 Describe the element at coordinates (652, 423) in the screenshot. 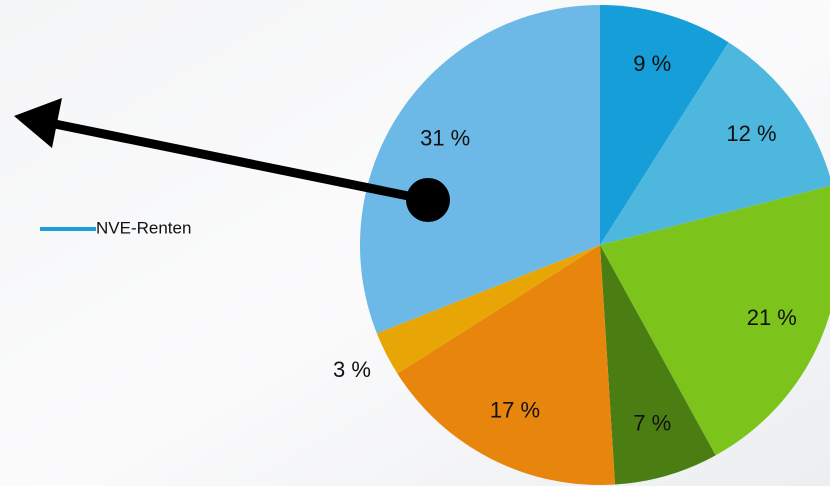

I see `data-label: 7 %` at that location.